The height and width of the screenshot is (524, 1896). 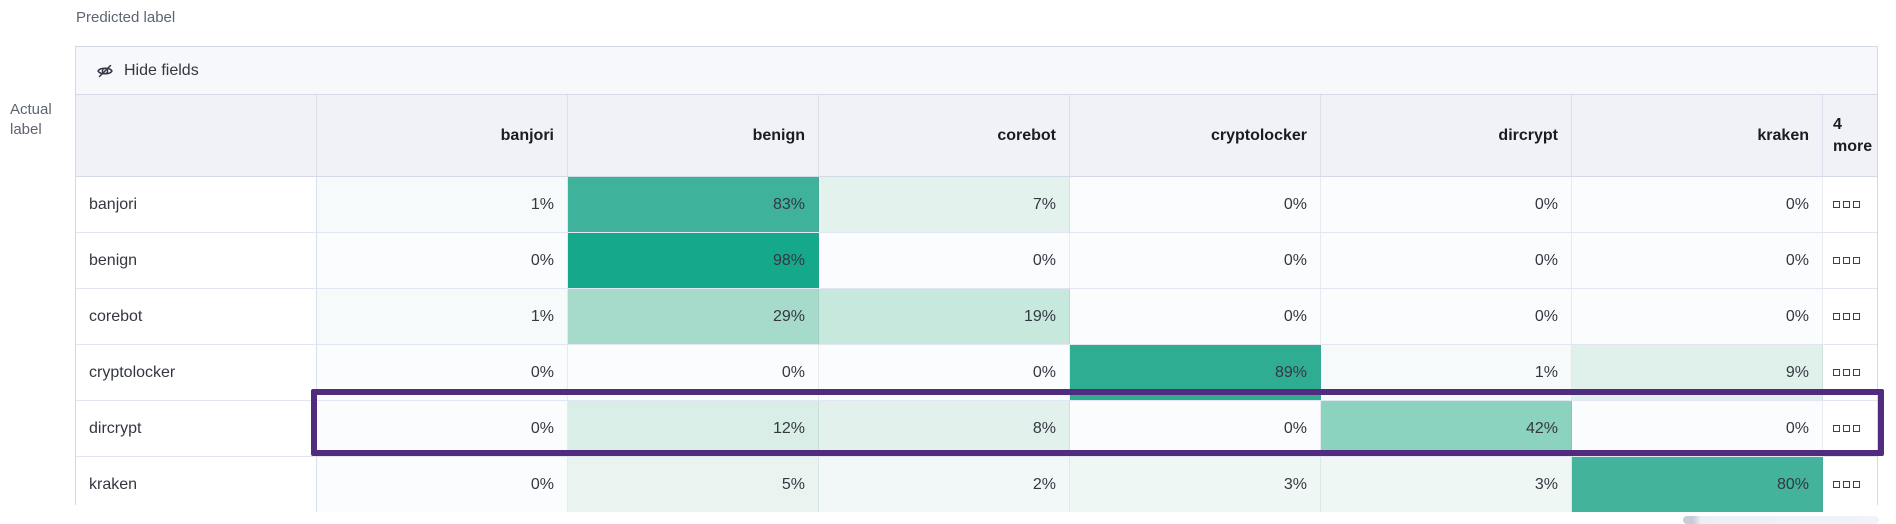 What do you see at coordinates (1697, 484) in the screenshot?
I see `matrix-cell: 80%` at bounding box center [1697, 484].